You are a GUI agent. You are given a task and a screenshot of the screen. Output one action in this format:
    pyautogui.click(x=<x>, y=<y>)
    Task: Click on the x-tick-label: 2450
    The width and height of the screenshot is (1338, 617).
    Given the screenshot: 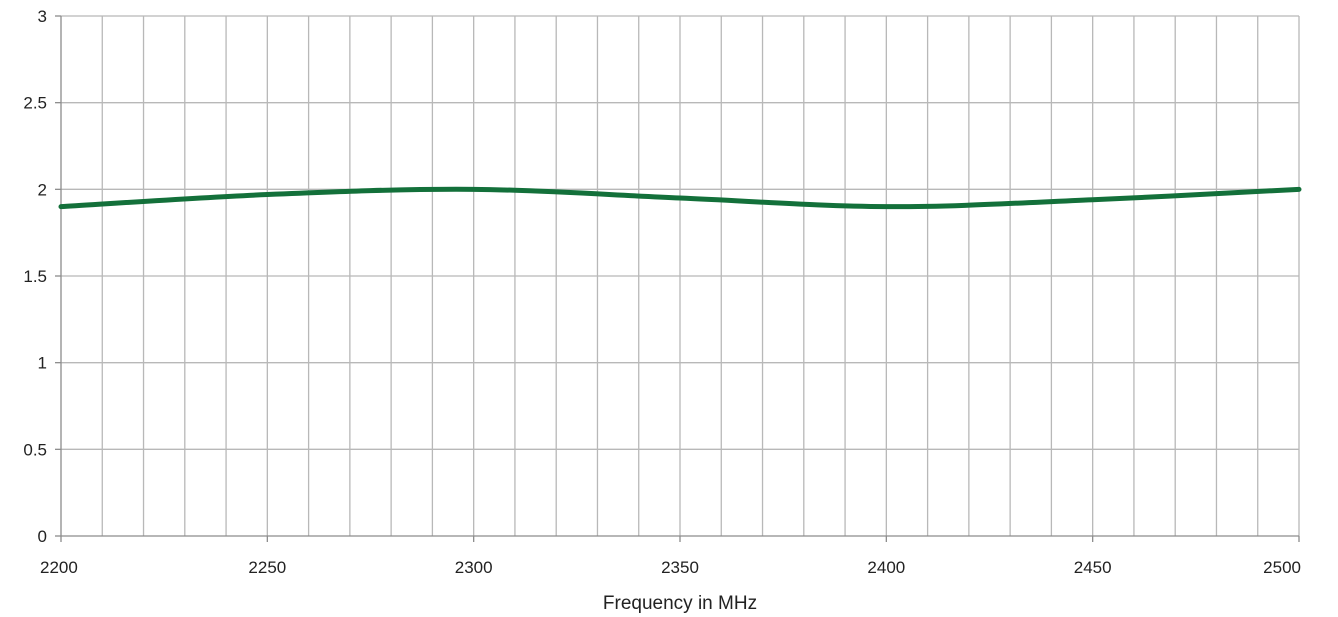 What is the action you would take?
    pyautogui.click(x=1093, y=567)
    